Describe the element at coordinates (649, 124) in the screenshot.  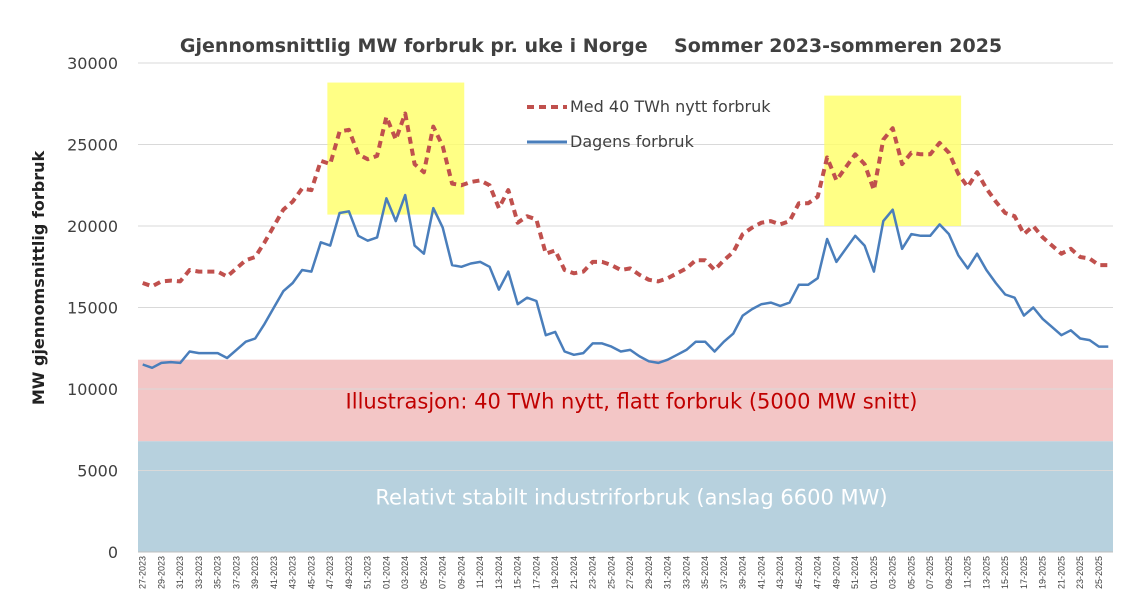
I see `legend: Med 40 TWh nytt forbruk Dagens forbruk` at that location.